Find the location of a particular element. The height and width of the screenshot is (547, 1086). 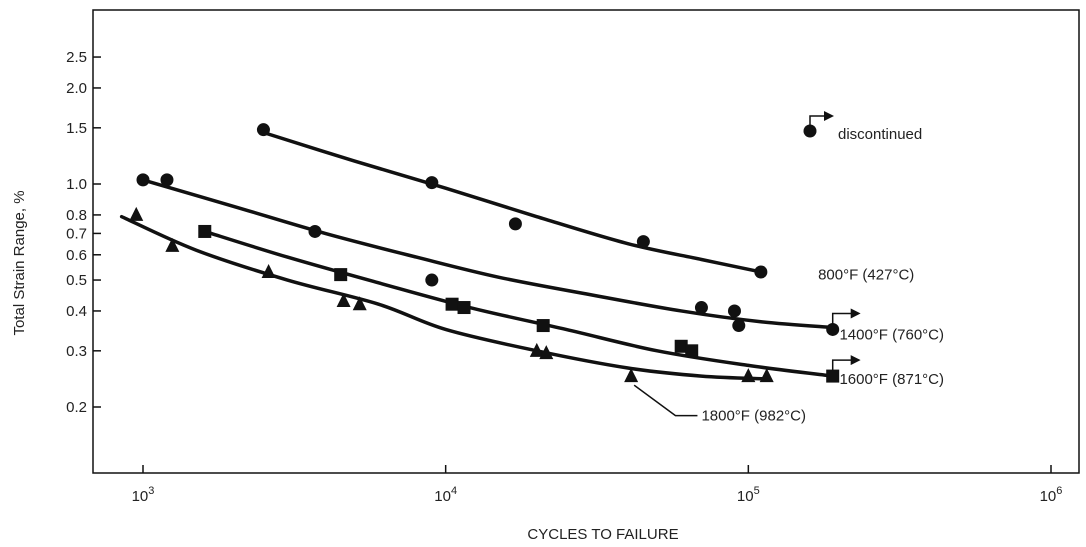

x-tick-label: 10³ is located at coordinates (143, 495).